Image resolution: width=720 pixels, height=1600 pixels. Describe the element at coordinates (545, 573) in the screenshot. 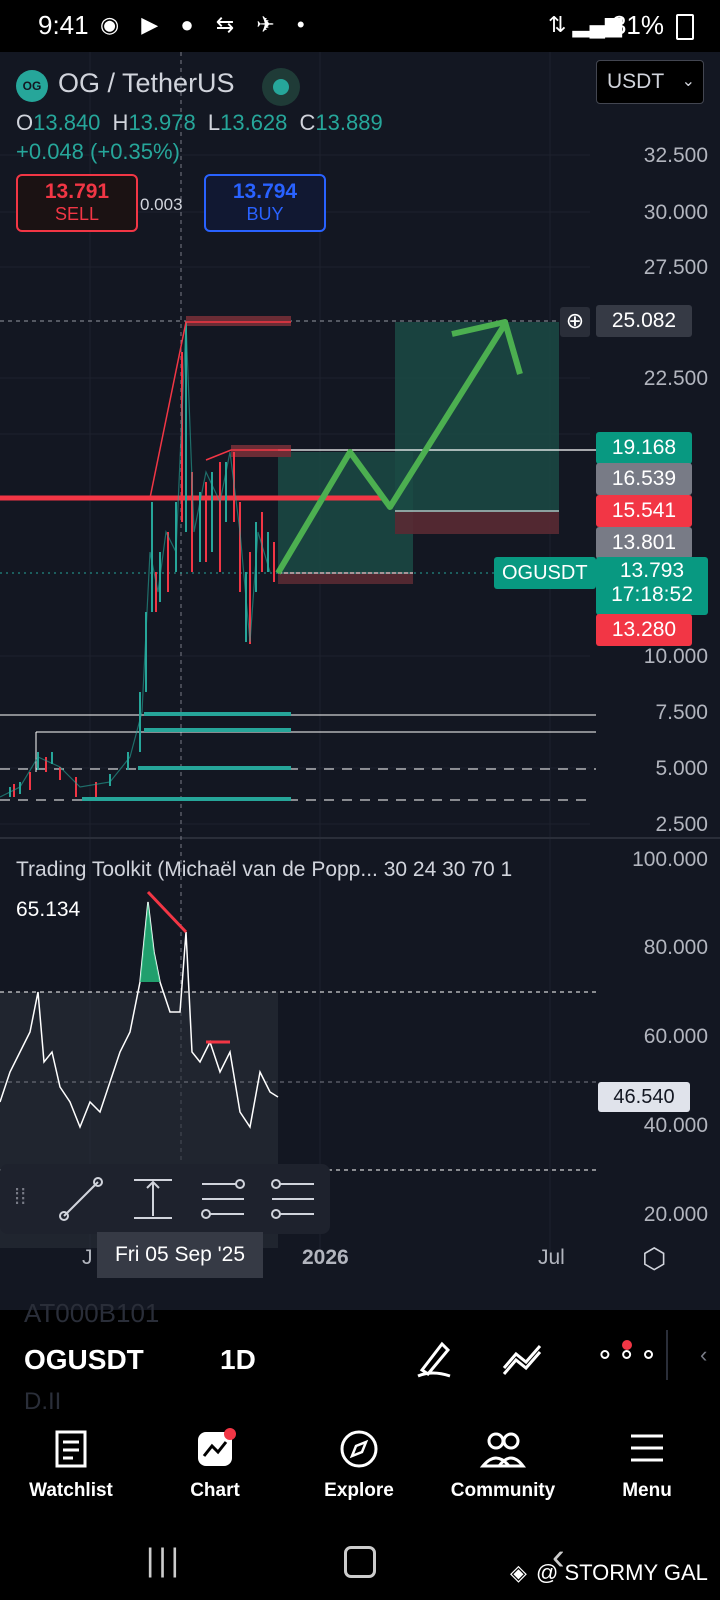

I see `symbol-price-label: OGUSDT` at that location.